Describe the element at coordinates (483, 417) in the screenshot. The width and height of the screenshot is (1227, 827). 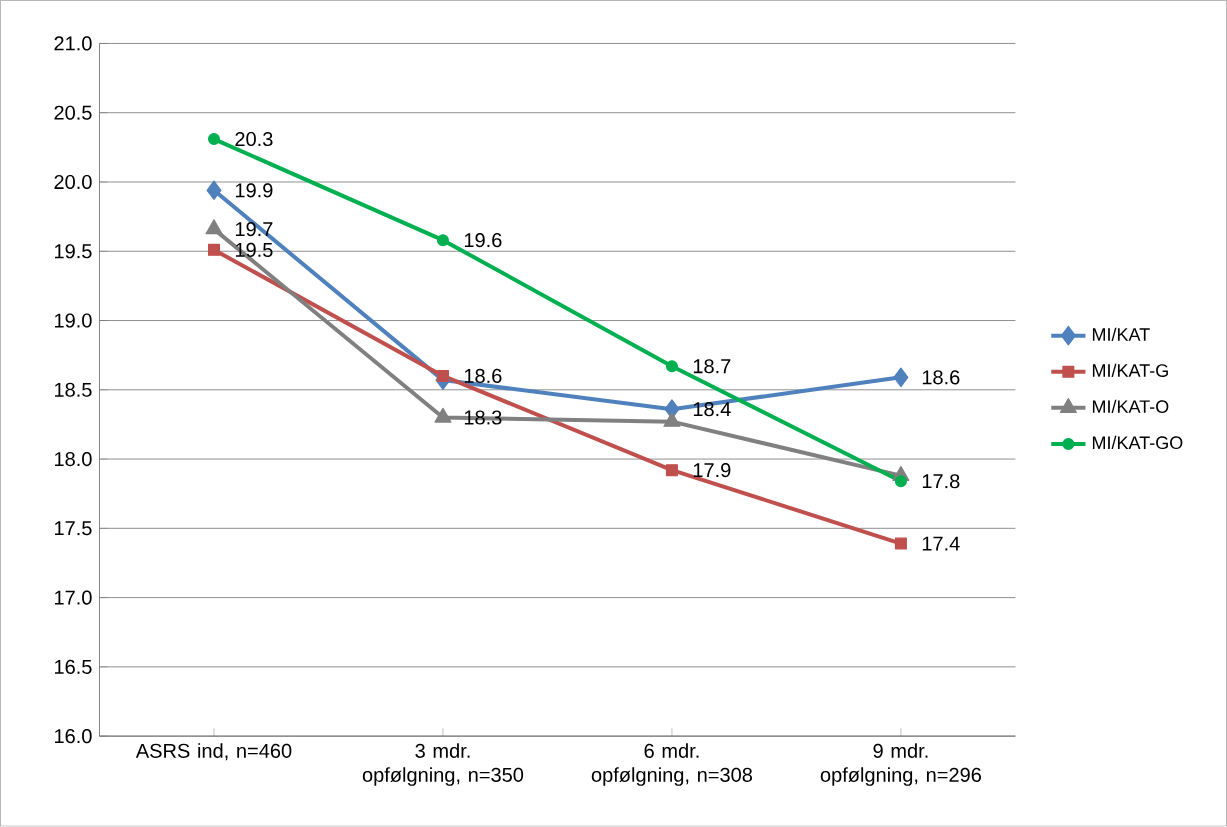
I see `data-label: 18.3` at that location.